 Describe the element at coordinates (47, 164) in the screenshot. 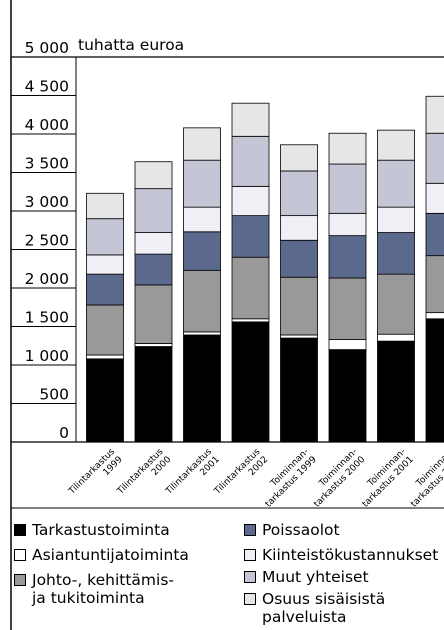

I see `y-tick-label: 3 500` at that location.